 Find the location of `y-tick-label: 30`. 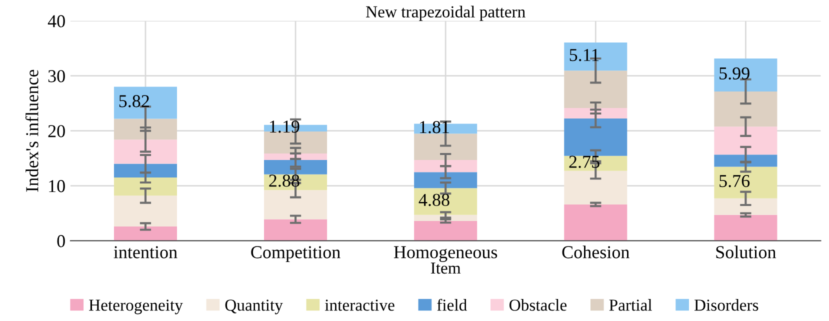

y-tick-label: 30 is located at coordinates (56, 76).